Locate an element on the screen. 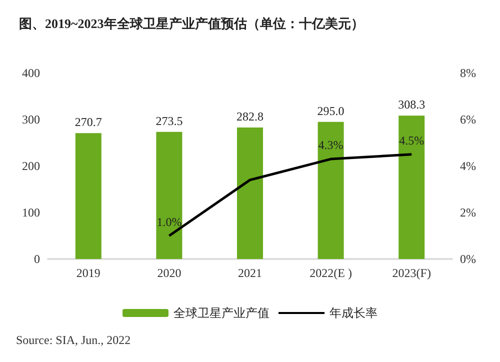 The width and height of the screenshot is (500, 362). legend-label: 全球卫星产业产值 is located at coordinates (222, 313).